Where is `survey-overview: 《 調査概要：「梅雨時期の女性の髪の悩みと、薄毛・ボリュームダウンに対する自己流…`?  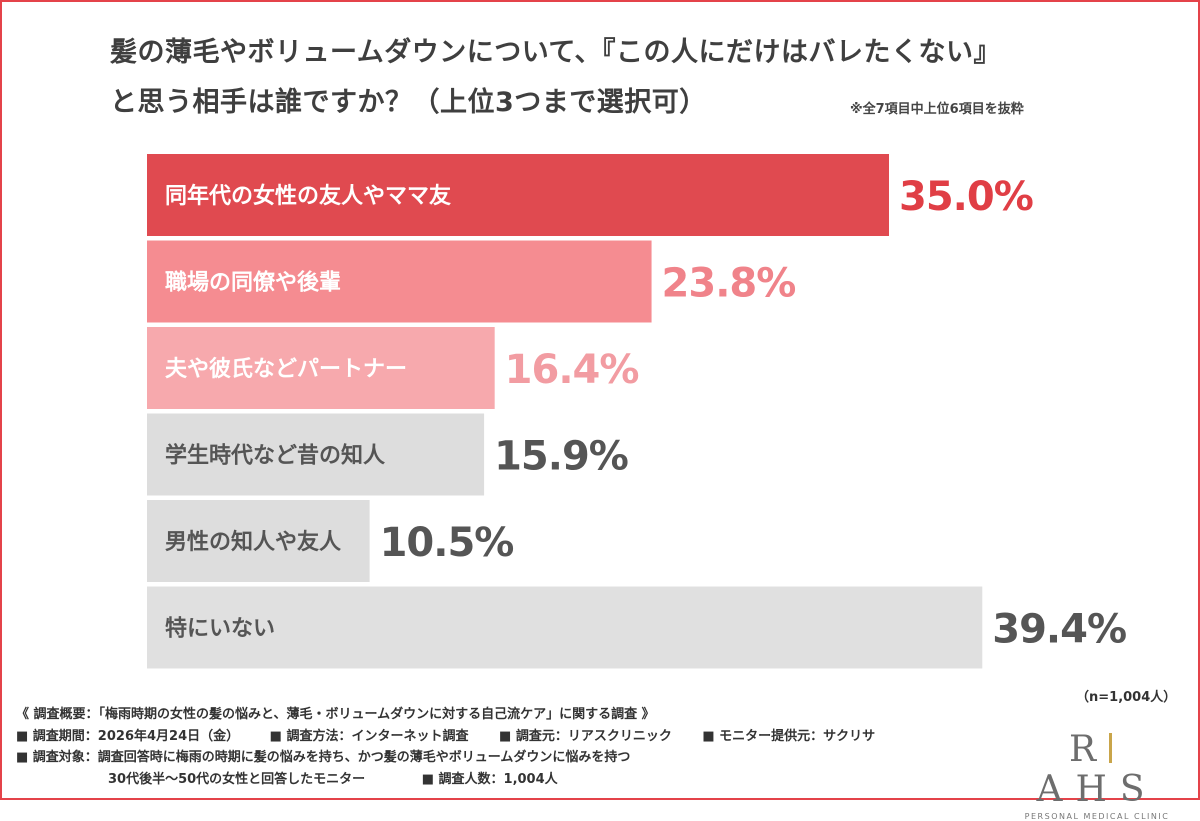
survey-overview: 《 調査概要：「梅雨時期の女性の髪の悩みと、薄毛・ボリュームダウンに対する自己流… is located at coordinates (506, 747).